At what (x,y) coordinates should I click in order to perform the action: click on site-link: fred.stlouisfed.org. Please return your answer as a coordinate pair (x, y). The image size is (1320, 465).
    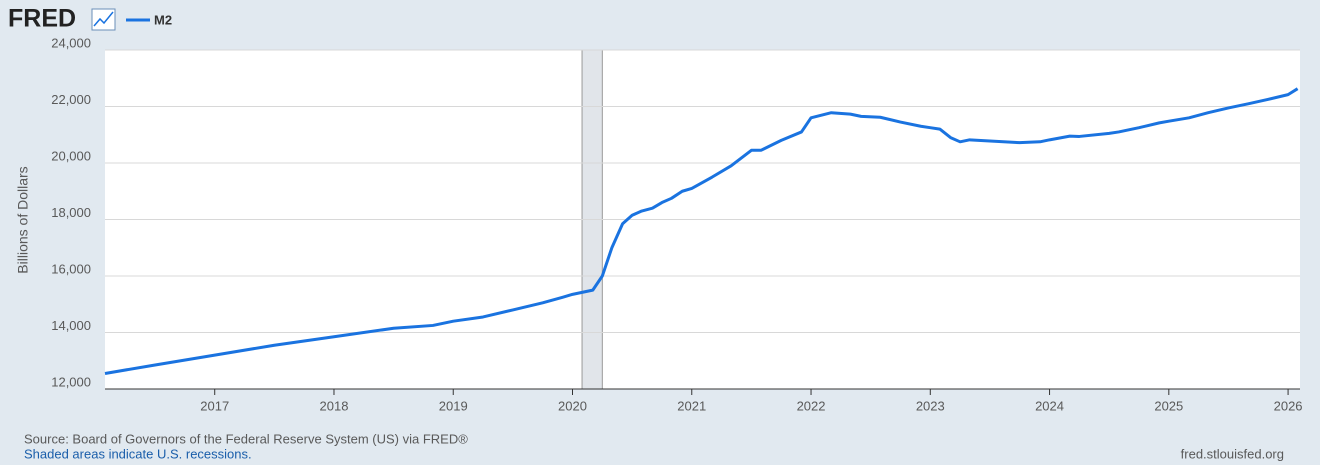
    Looking at the image, I should click on (1232, 453).